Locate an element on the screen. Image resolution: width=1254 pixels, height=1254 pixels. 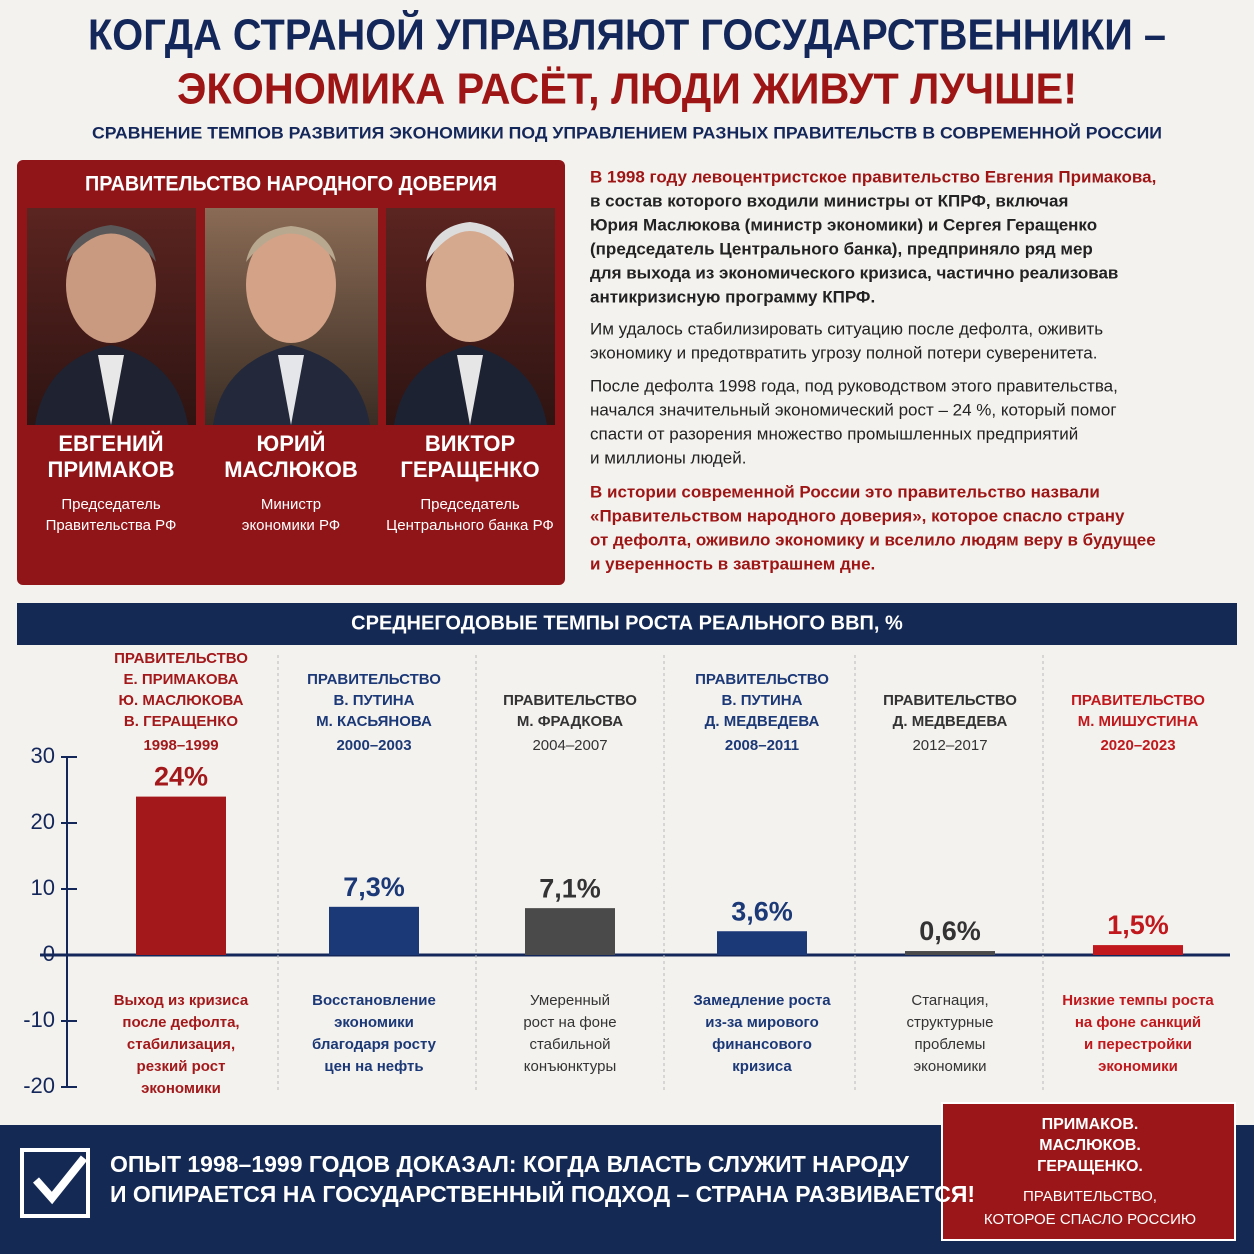
column-header: М. МИШУСТИНА is located at coordinates (1138, 721).